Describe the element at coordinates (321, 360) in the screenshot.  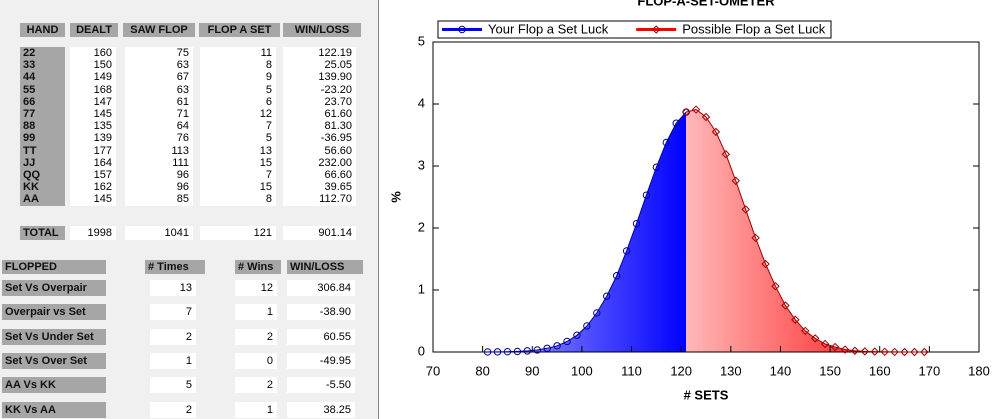
I see `flopped-value: -49.95` at that location.